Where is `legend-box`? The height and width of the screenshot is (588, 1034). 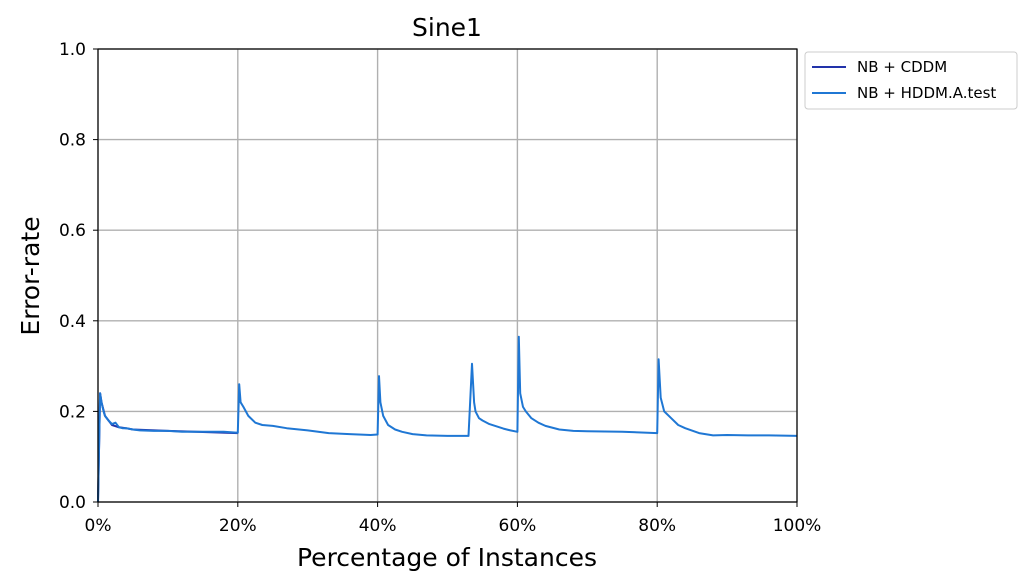 legend-box is located at coordinates (911, 80).